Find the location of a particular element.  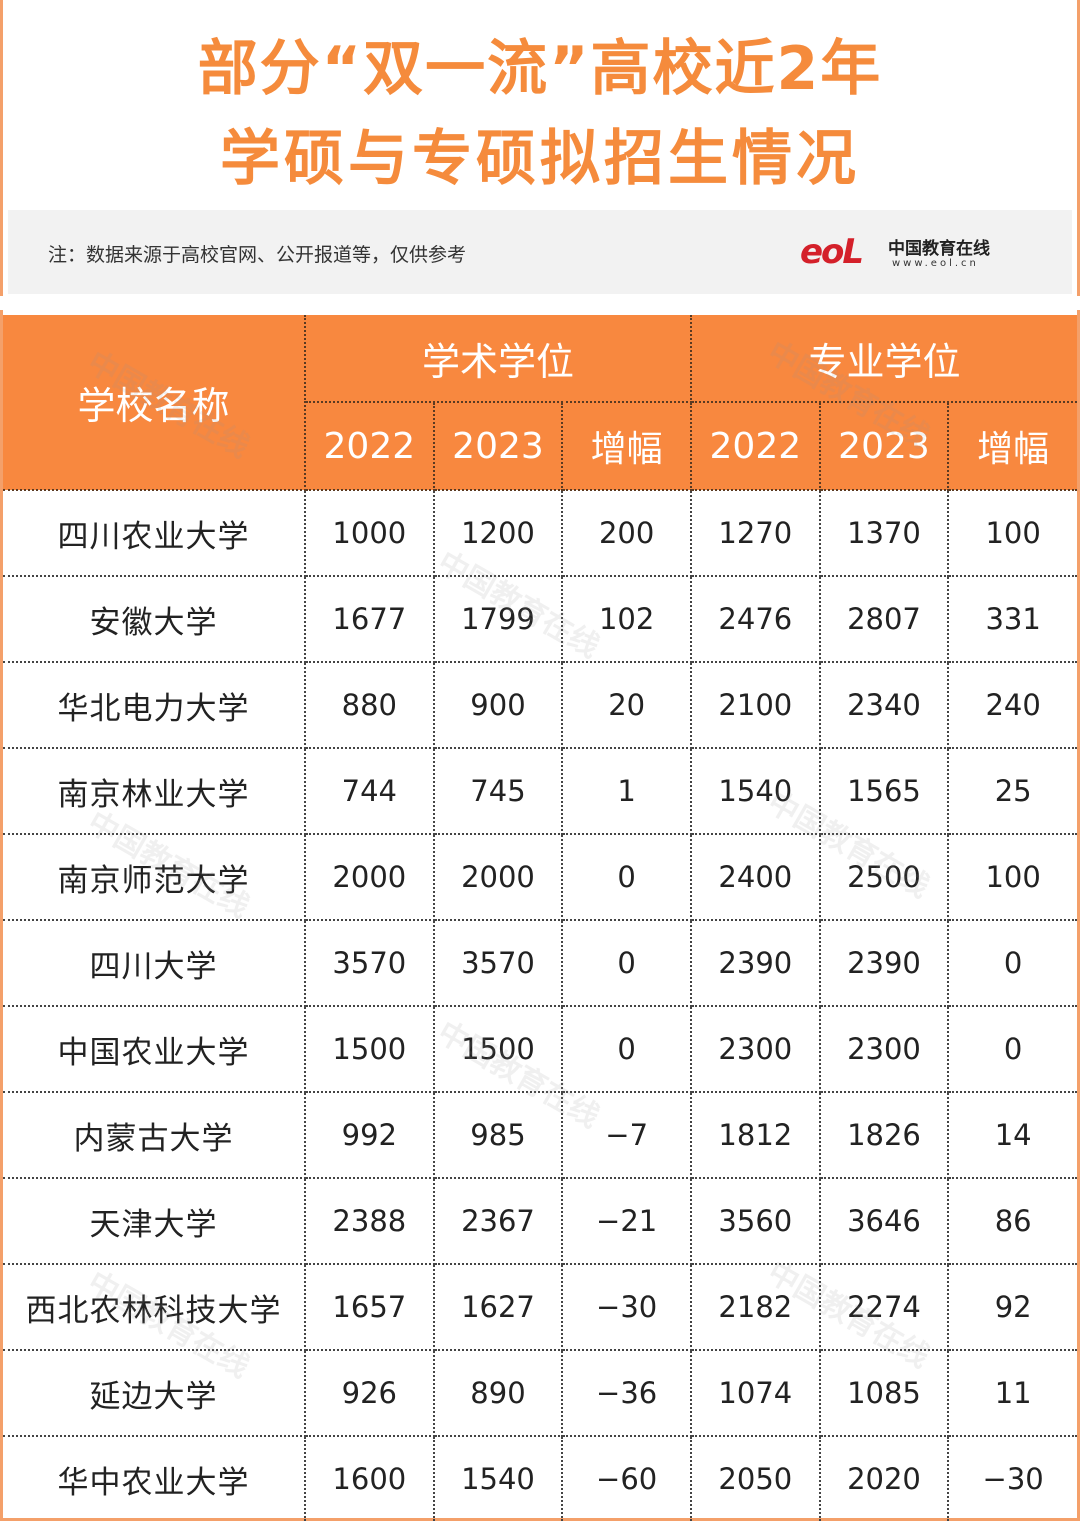

academic-change-cell: 102 is located at coordinates (627, 619).